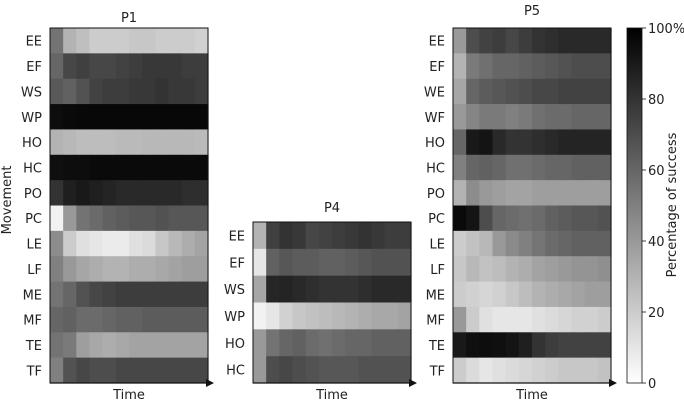  I want to click on row-label: EF, so click(237, 263).